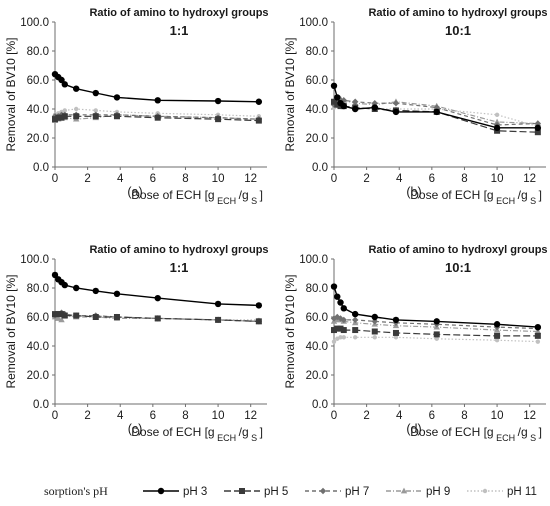 Image resolution: width=550 pixels, height=506 pixels. Describe the element at coordinates (413, 192) in the screenshot. I see `panel-caption: (b)` at that location.